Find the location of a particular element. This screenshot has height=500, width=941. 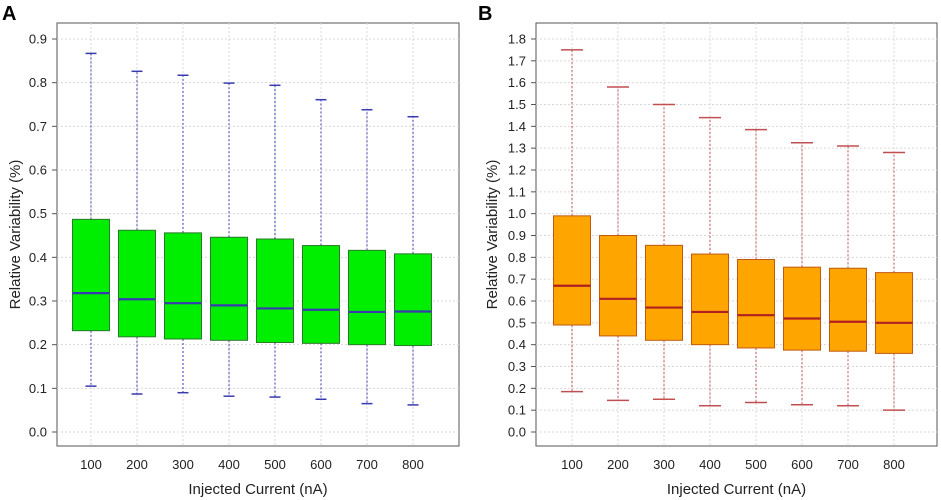

panel-label: B is located at coordinates (485, 14).